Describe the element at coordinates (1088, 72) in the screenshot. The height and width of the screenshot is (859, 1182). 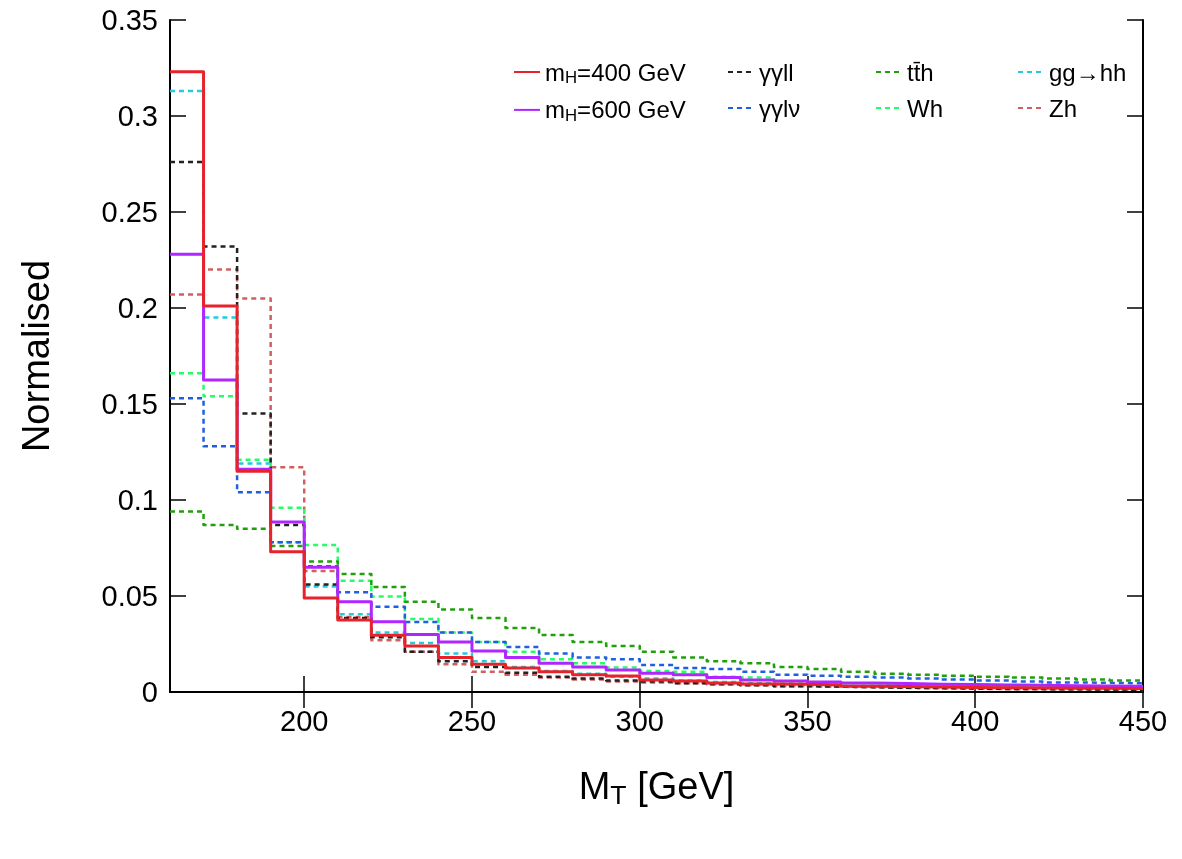
I see `legend-label: gg→hh` at that location.